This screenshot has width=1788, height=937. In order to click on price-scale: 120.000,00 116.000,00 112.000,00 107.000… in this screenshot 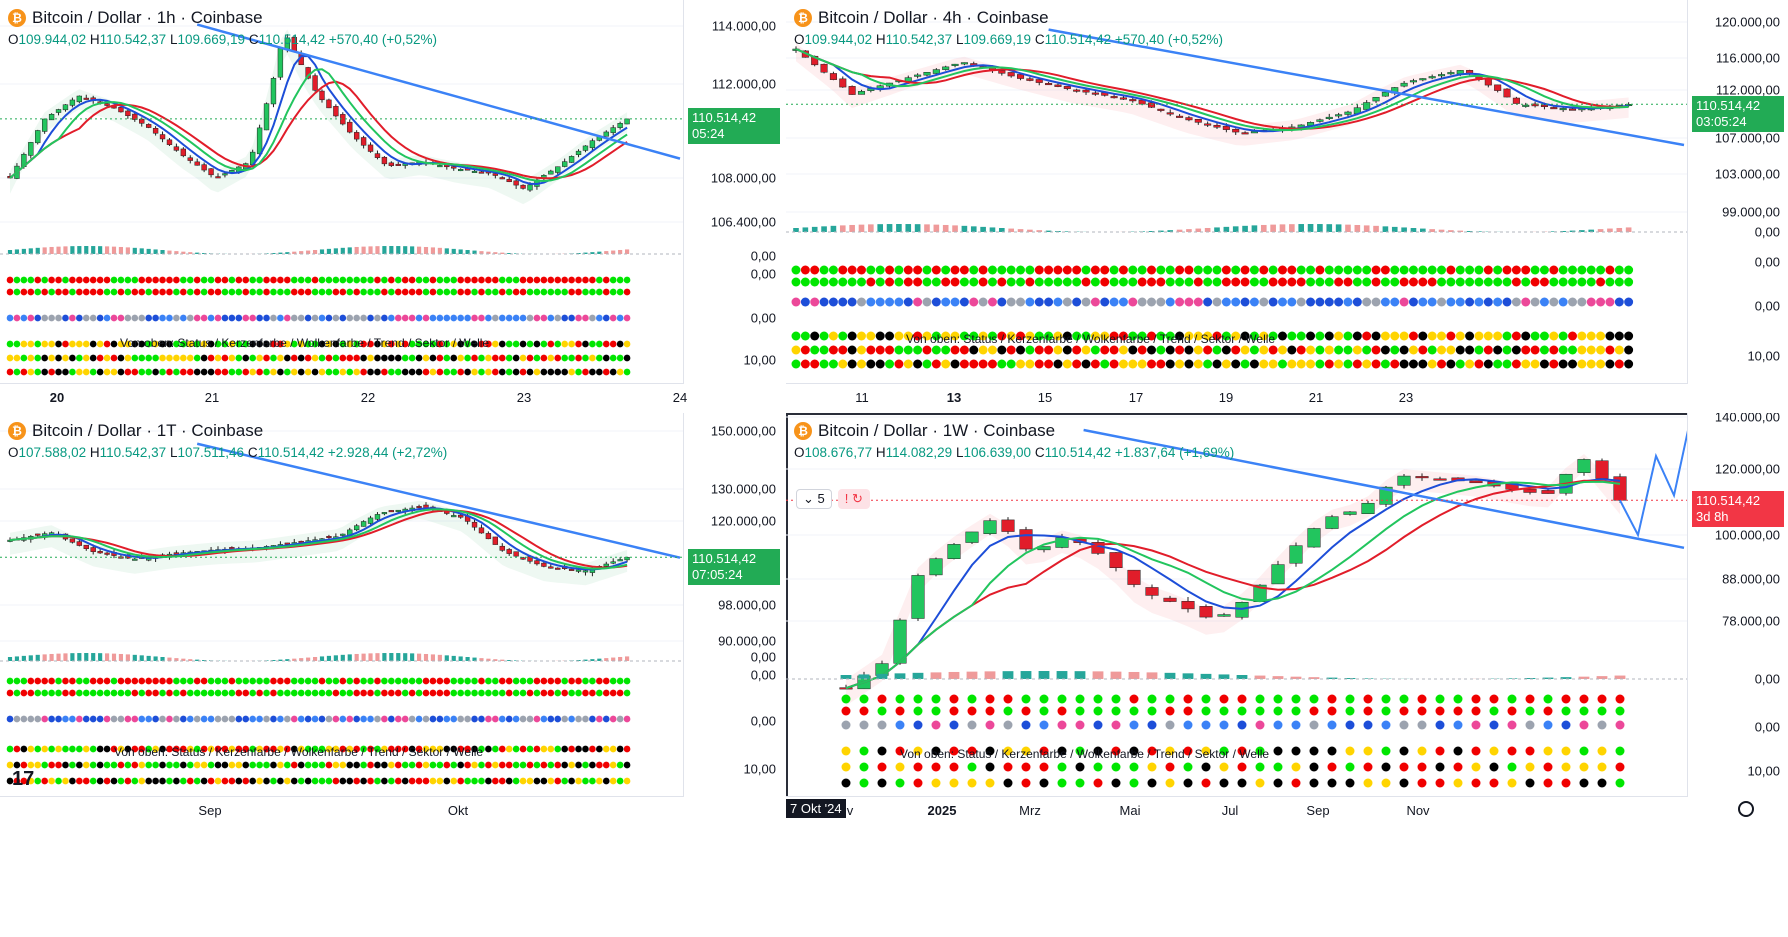, I will do `click(1737, 205)`.